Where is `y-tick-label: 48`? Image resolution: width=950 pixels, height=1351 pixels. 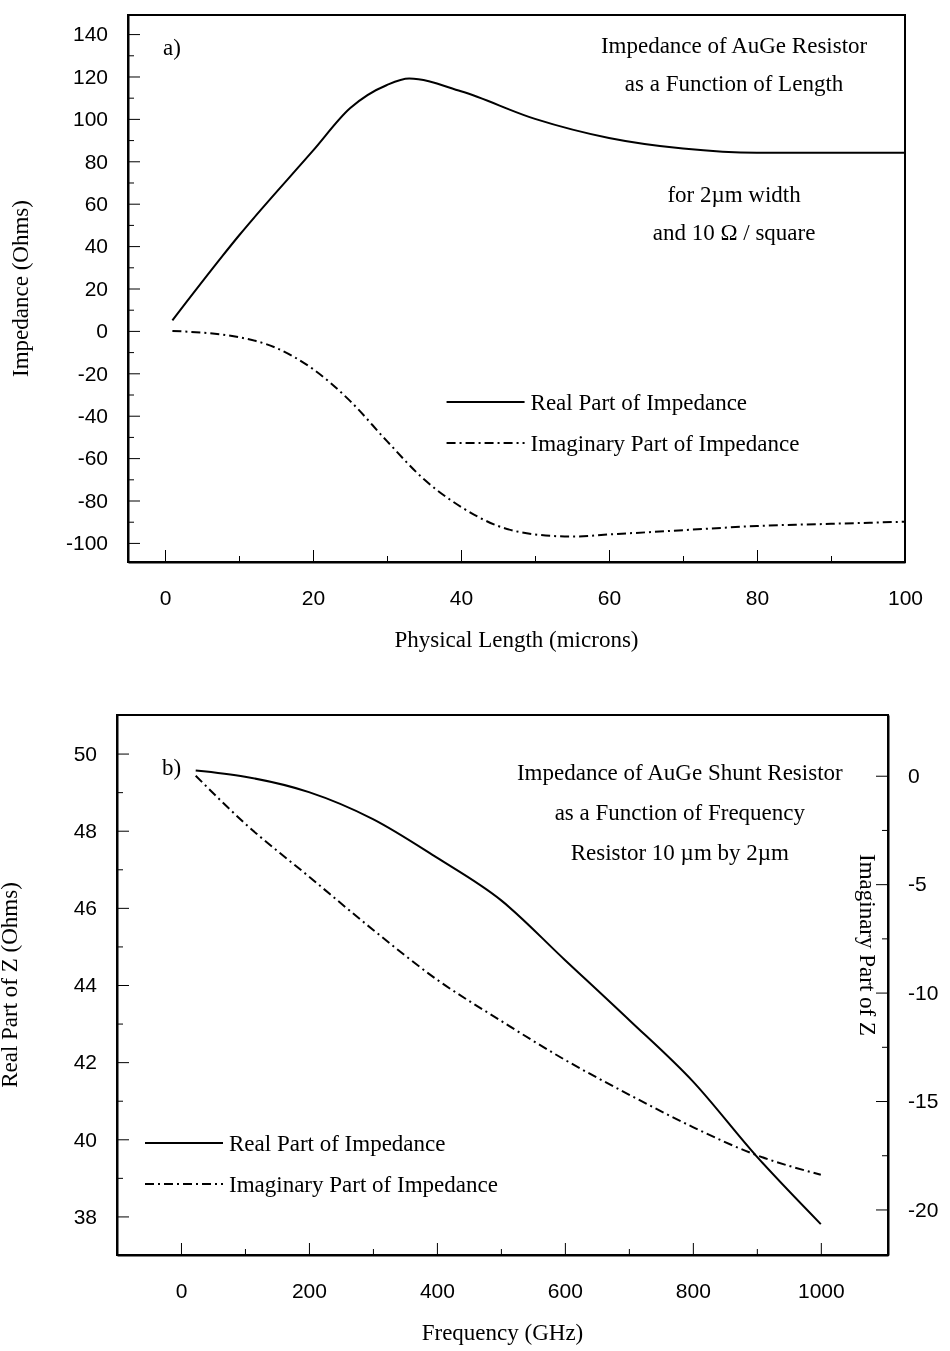
y-tick-label: 48 is located at coordinates (85, 830).